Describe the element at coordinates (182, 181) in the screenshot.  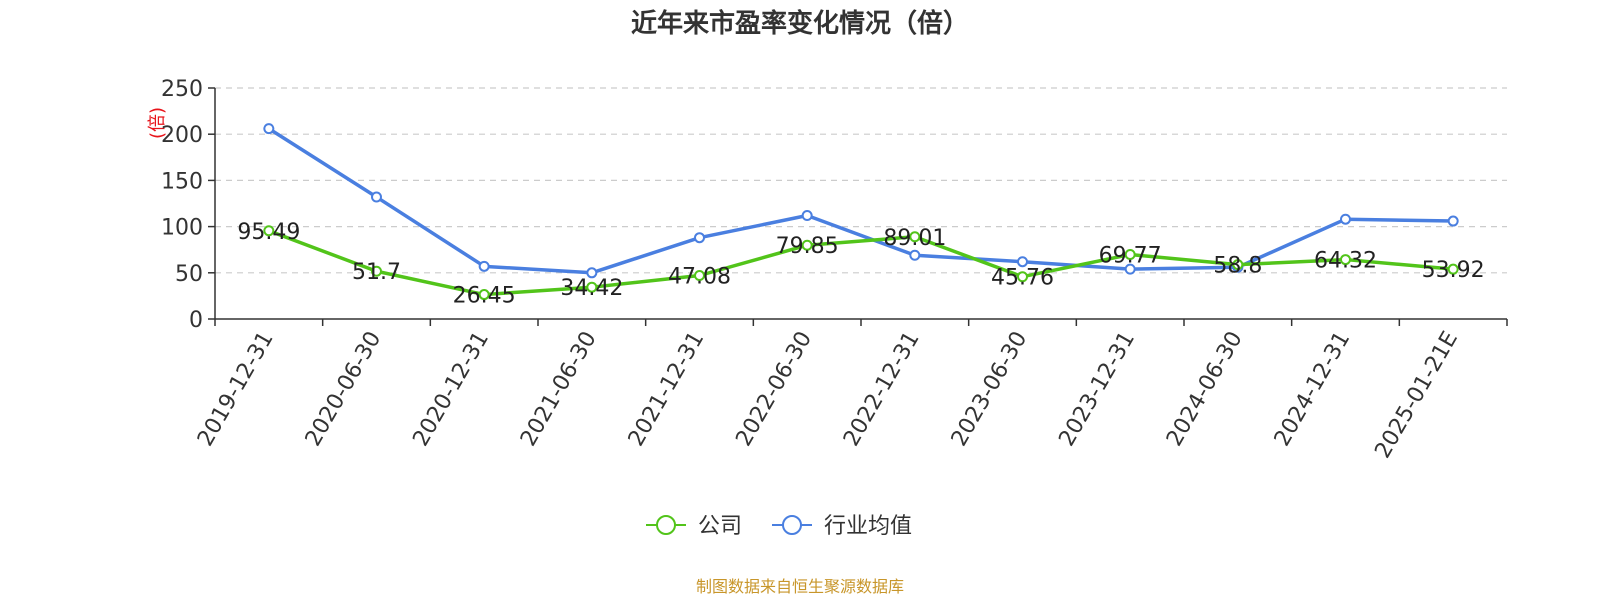
I see `y-tick-label: 150` at that location.